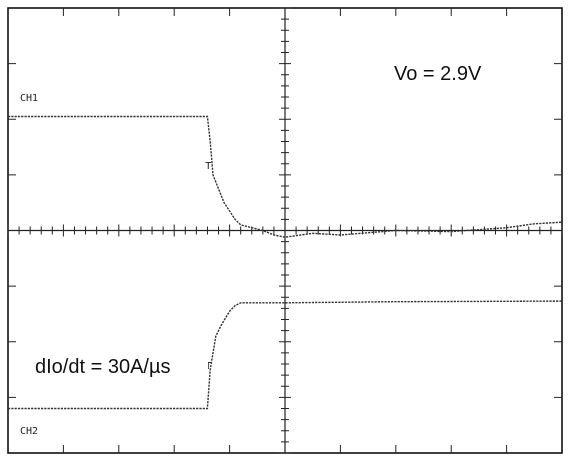  I want to click on trigger-marker-ch2: T, so click(208, 366).